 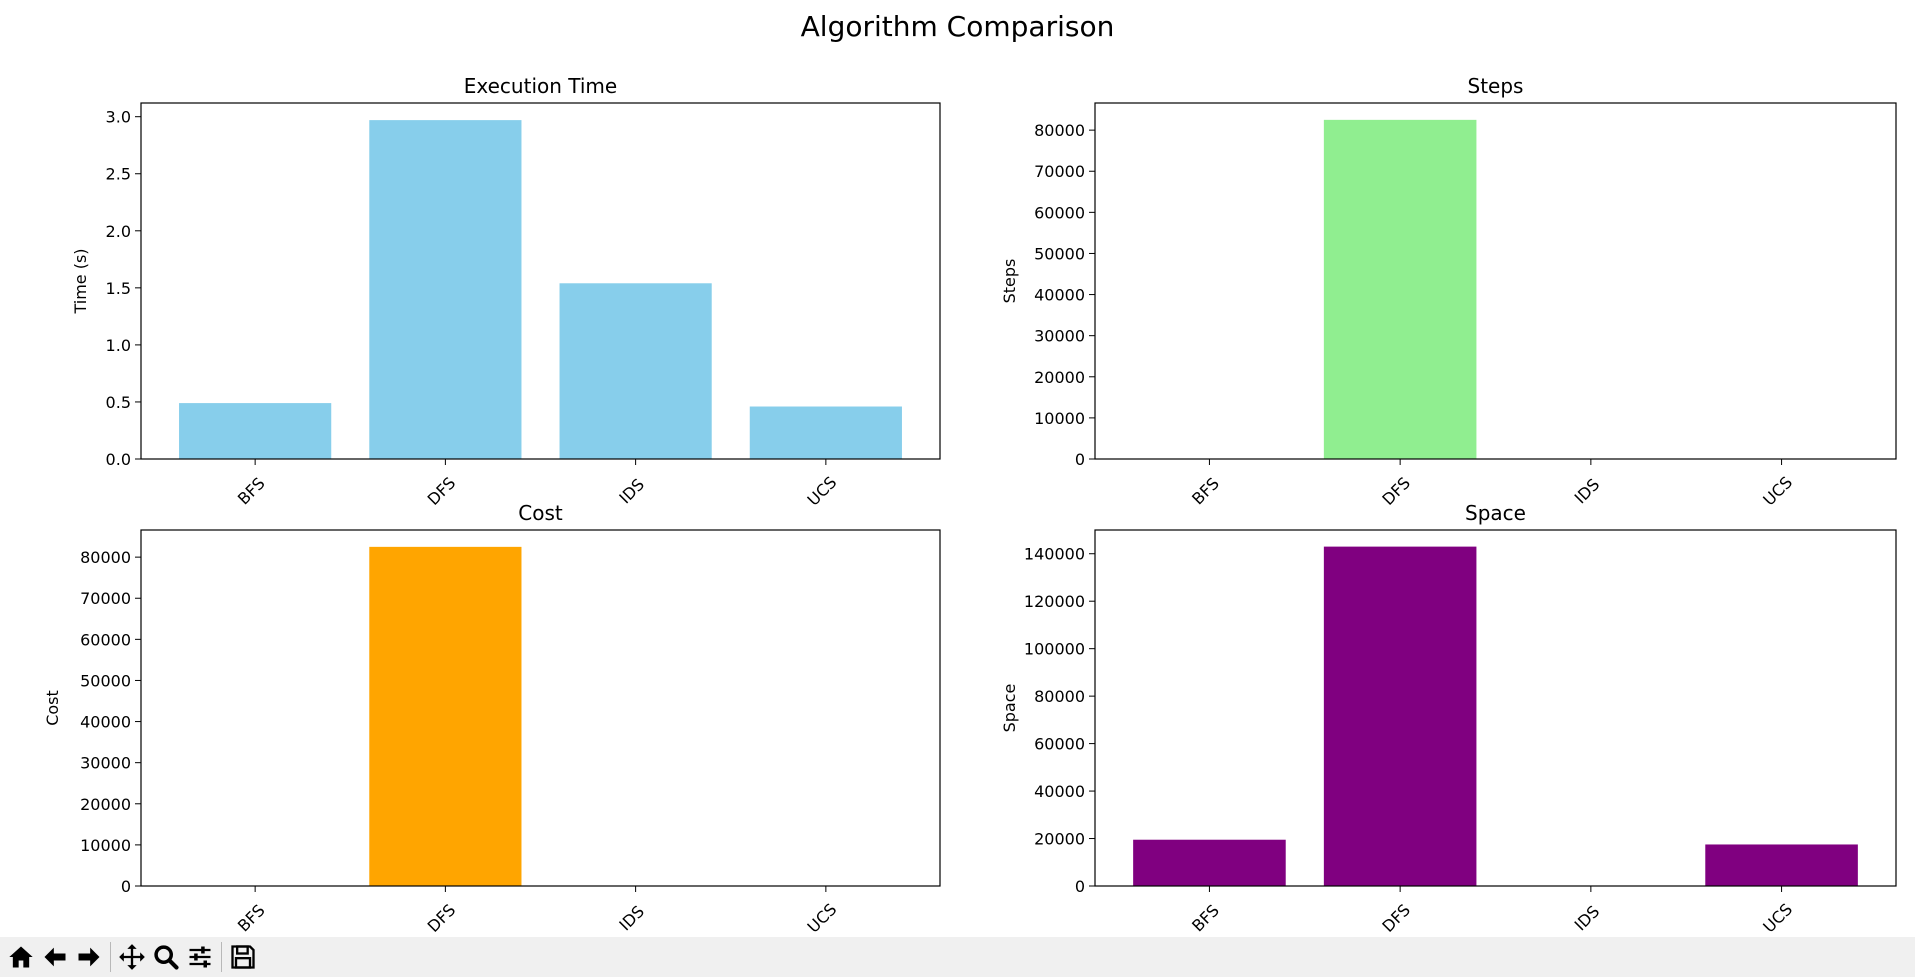 I want to click on y-tick-label: 2.0, so click(x=118, y=231).